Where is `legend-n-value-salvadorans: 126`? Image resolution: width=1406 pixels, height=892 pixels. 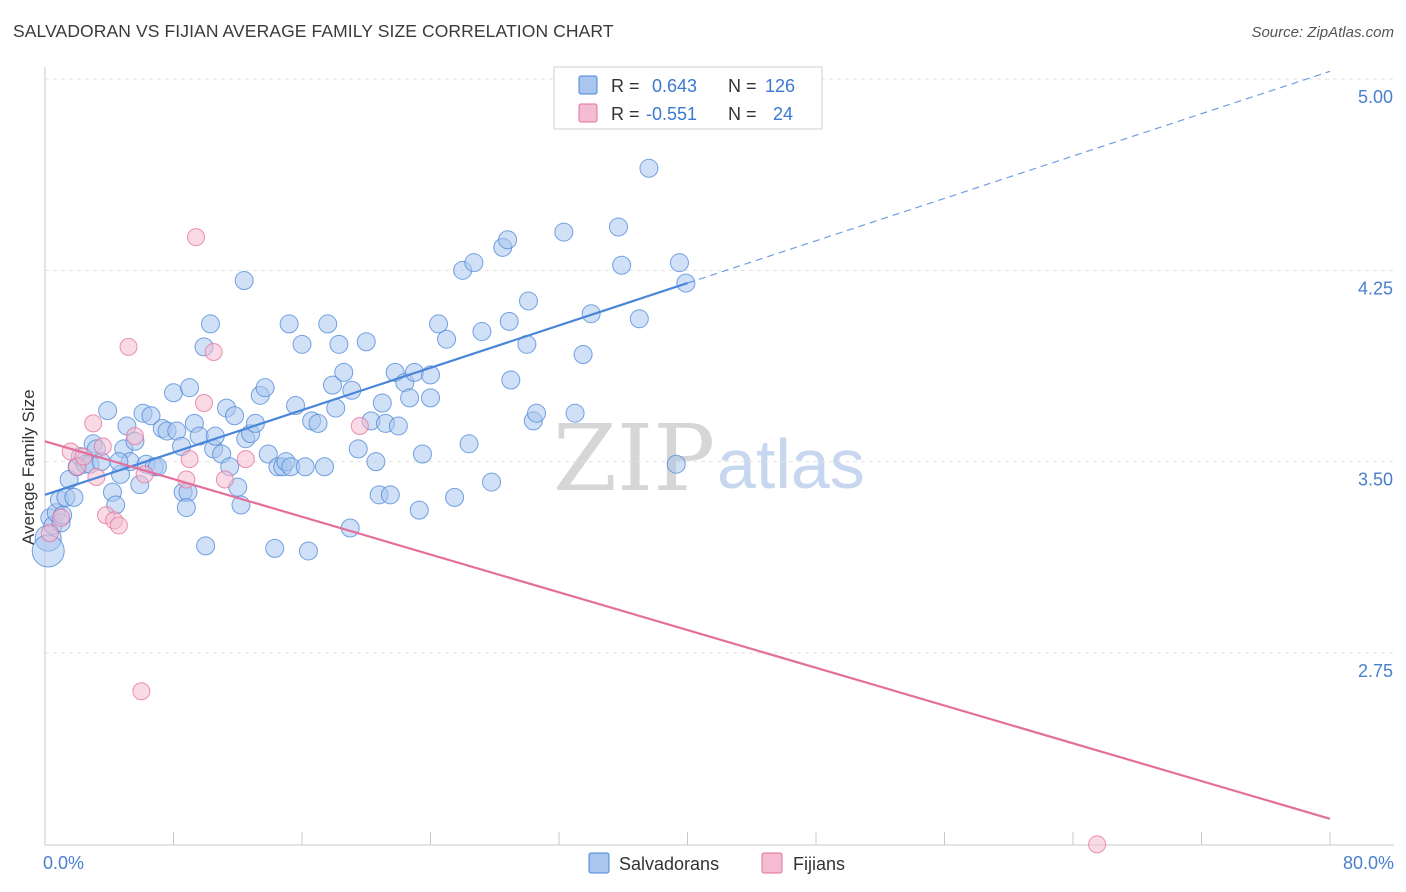 legend-n-value-salvadorans: 126 is located at coordinates (780, 86).